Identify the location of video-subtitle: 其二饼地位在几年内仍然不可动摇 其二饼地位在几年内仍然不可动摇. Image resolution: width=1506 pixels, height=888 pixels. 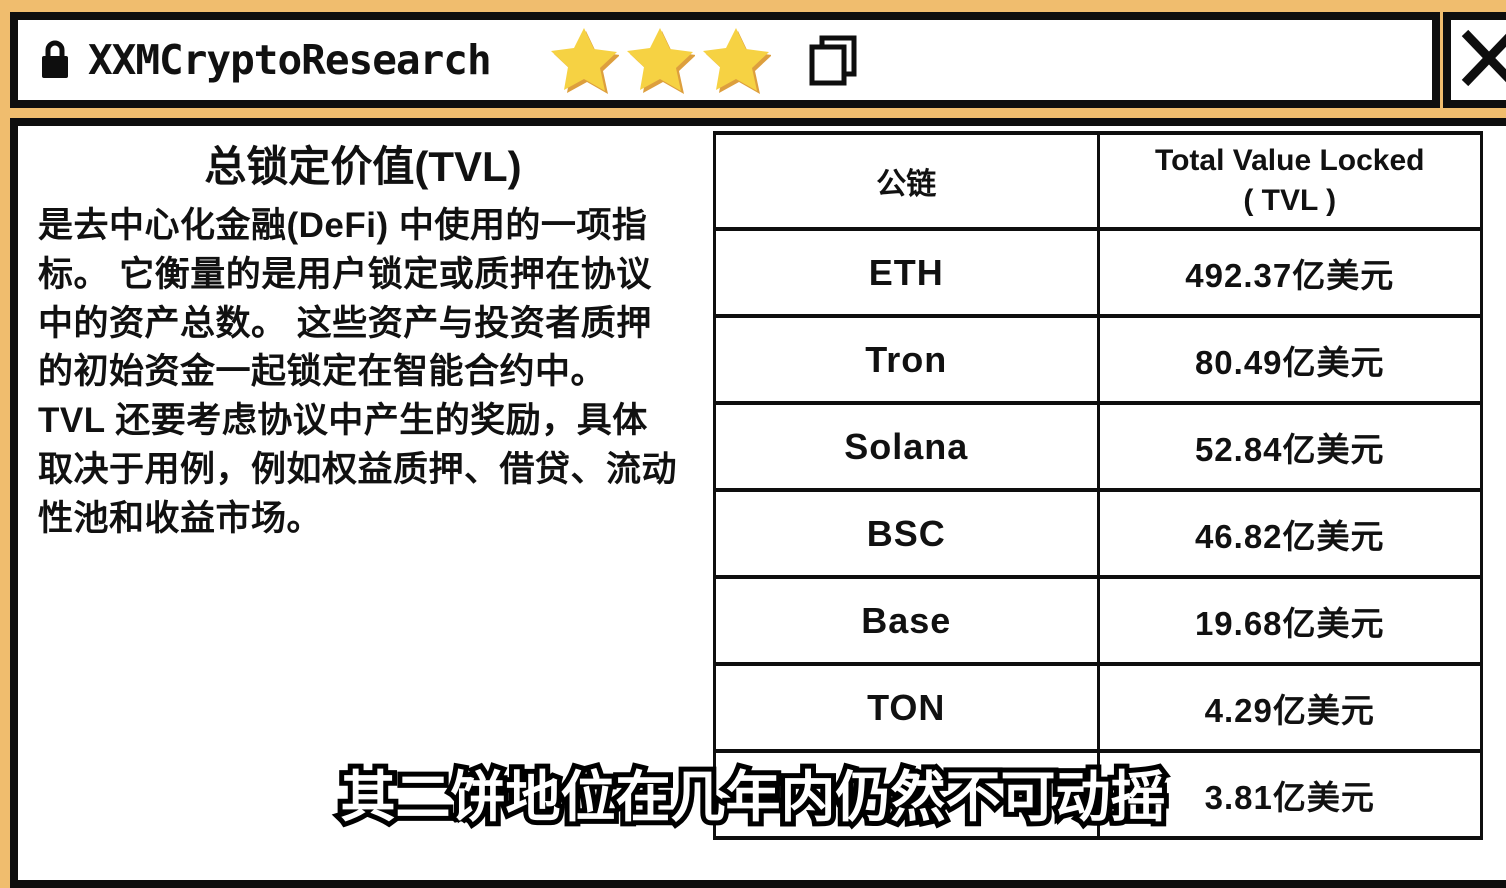
(752, 792).